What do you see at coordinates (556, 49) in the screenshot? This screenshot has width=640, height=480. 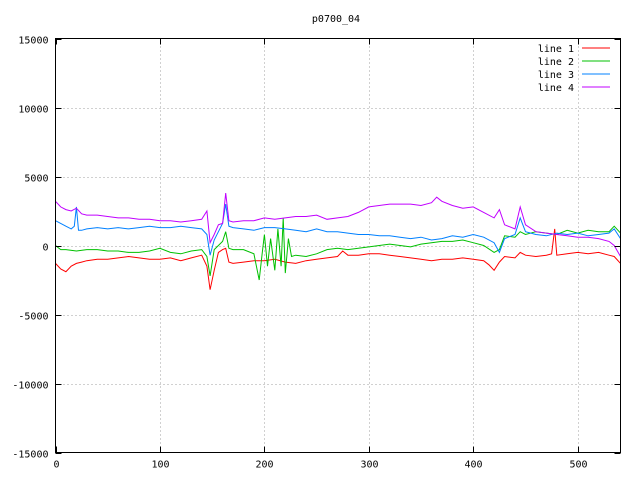 I see `legend-label: line 1` at bounding box center [556, 49].